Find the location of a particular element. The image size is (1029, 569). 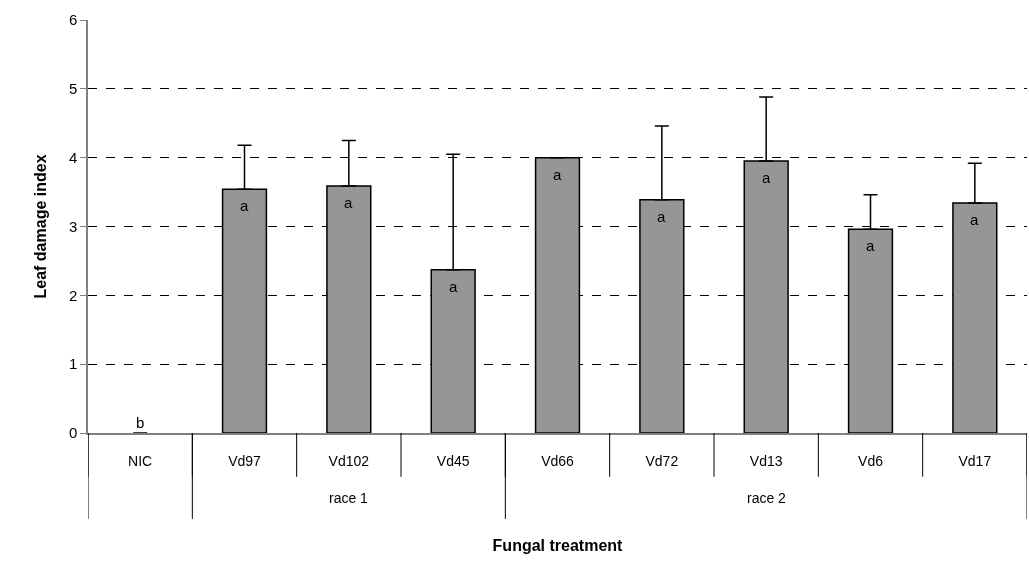

x-tick-label: Vd45 is located at coordinates (453, 460).